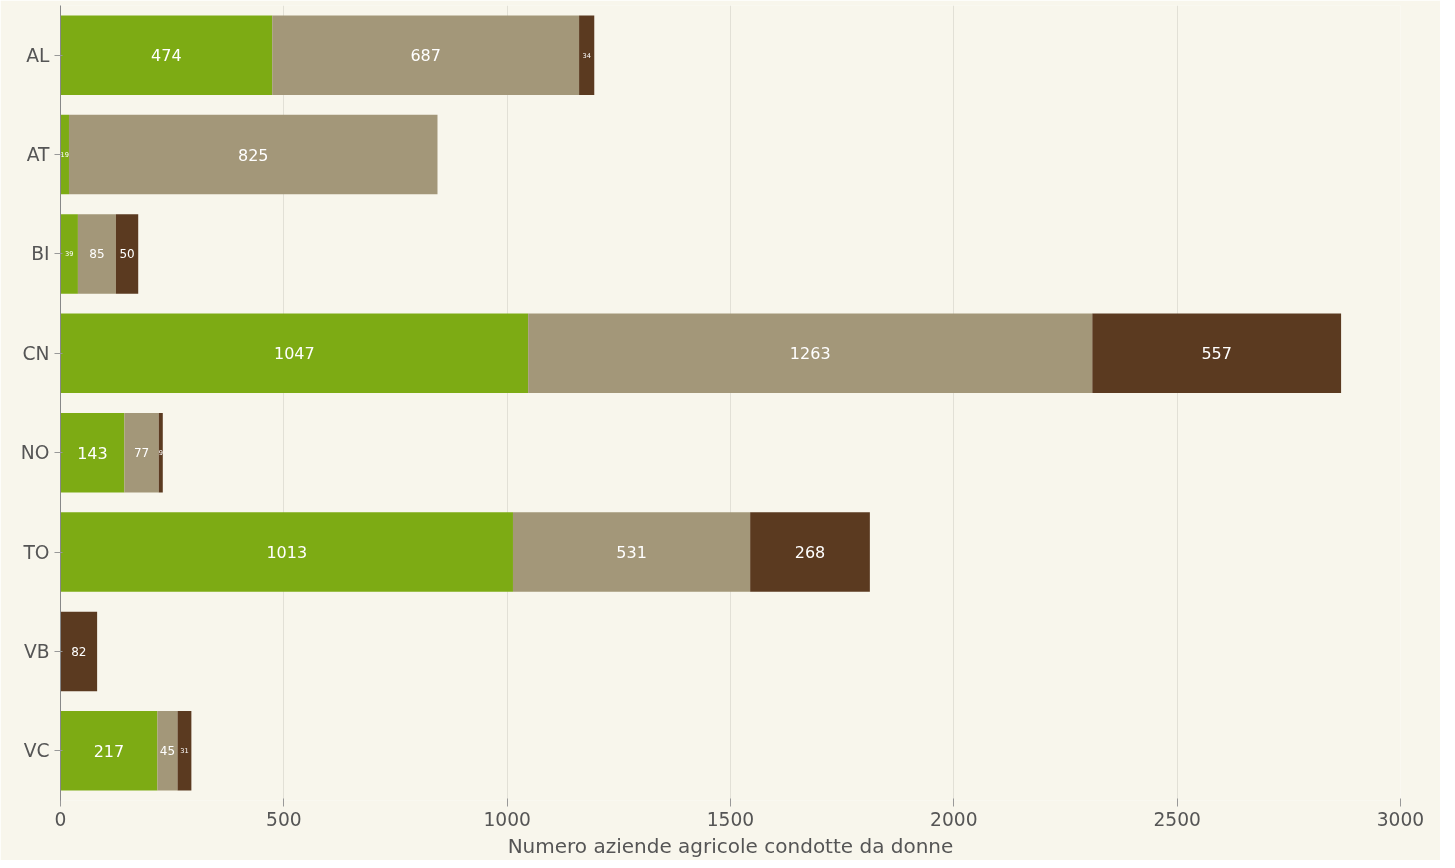  I want to click on data-label: 531, so click(631, 553).